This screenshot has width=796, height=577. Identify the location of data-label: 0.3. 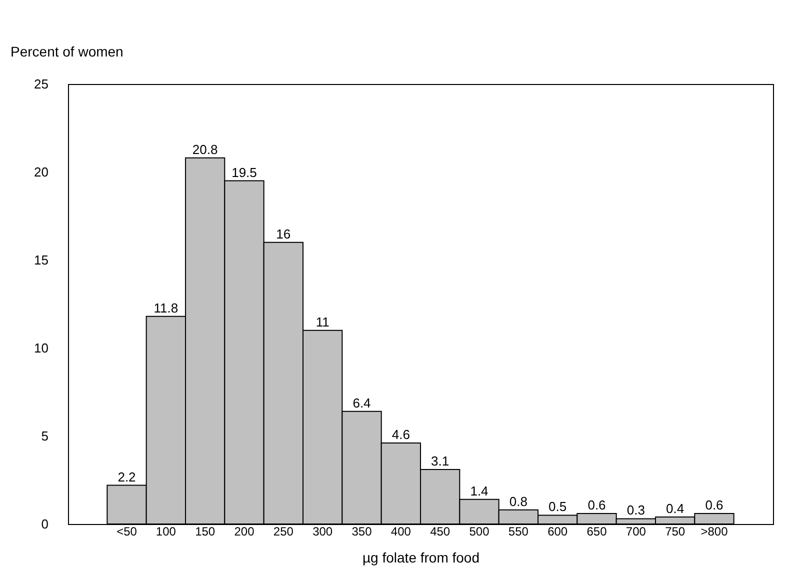
(635, 510).